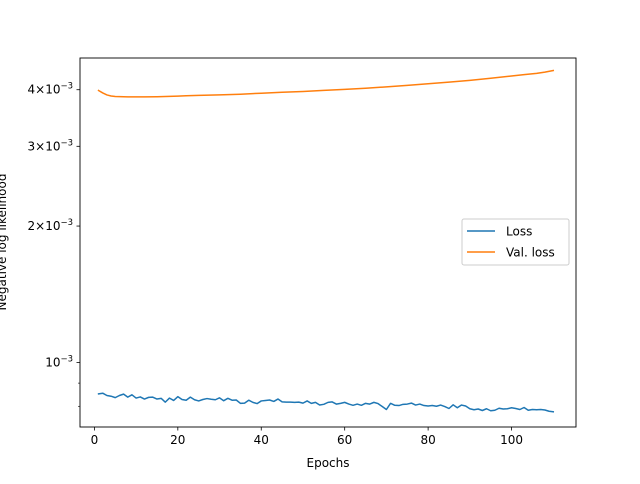 This screenshot has height=484, width=640. Describe the element at coordinates (328, 463) in the screenshot. I see `x-axis-label: Epochs` at that location.